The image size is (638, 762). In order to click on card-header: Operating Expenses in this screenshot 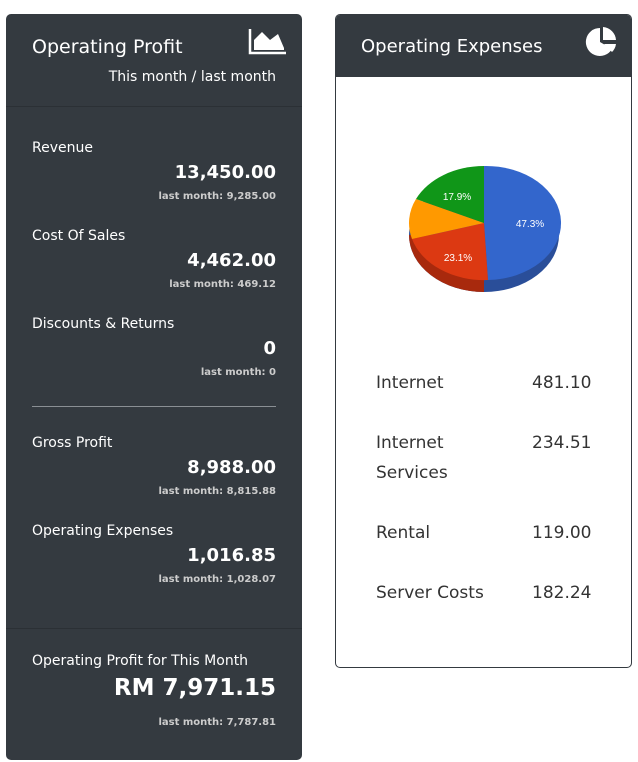, I will do `click(483, 46)`.